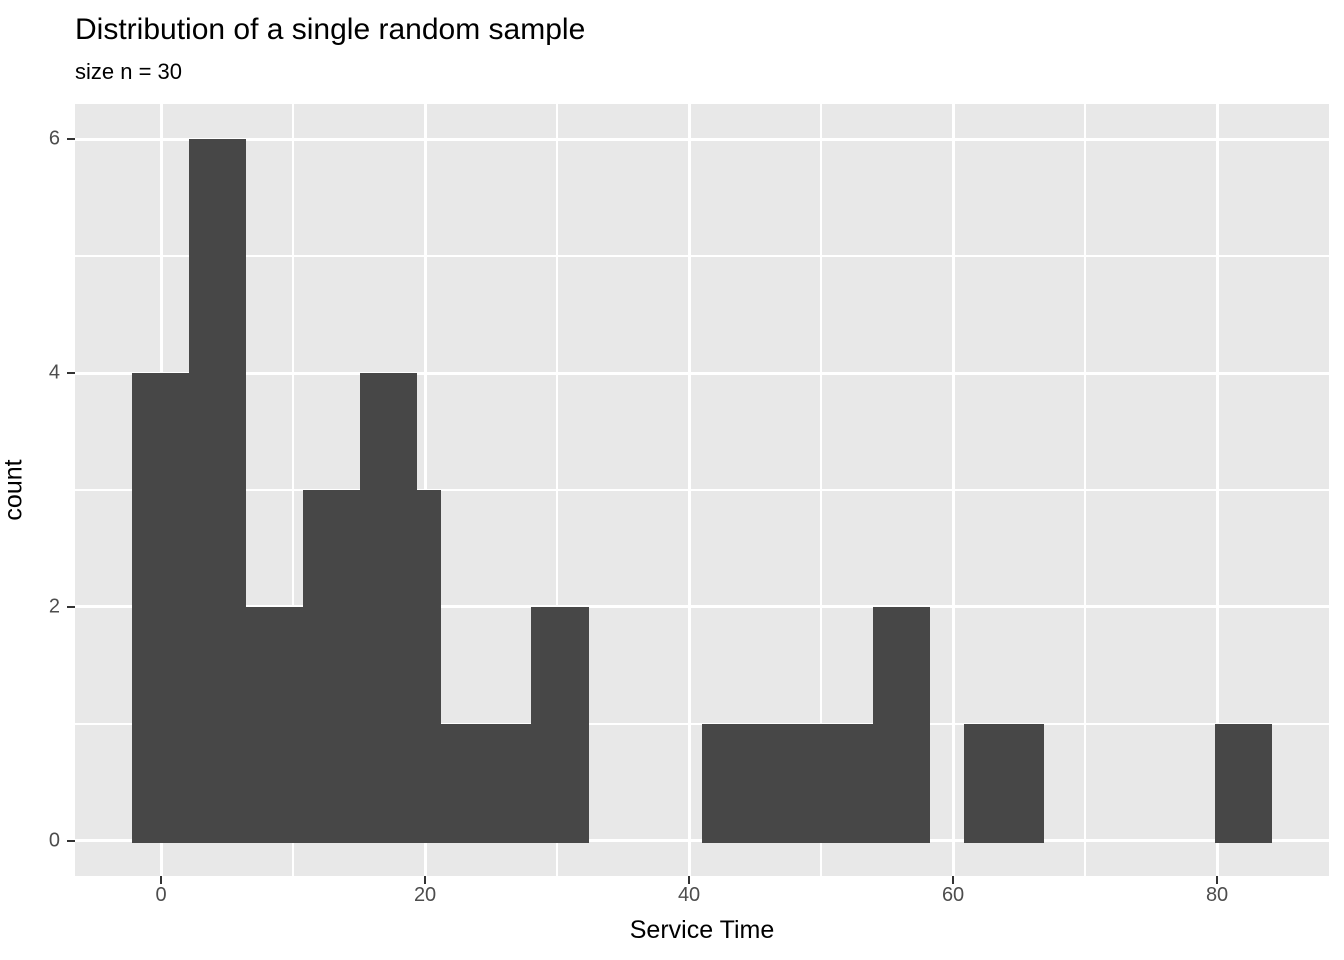 Image resolution: width=1344 pixels, height=960 pixels. What do you see at coordinates (129, 71) in the screenshot?
I see `chart-subtitle: size n = 30` at bounding box center [129, 71].